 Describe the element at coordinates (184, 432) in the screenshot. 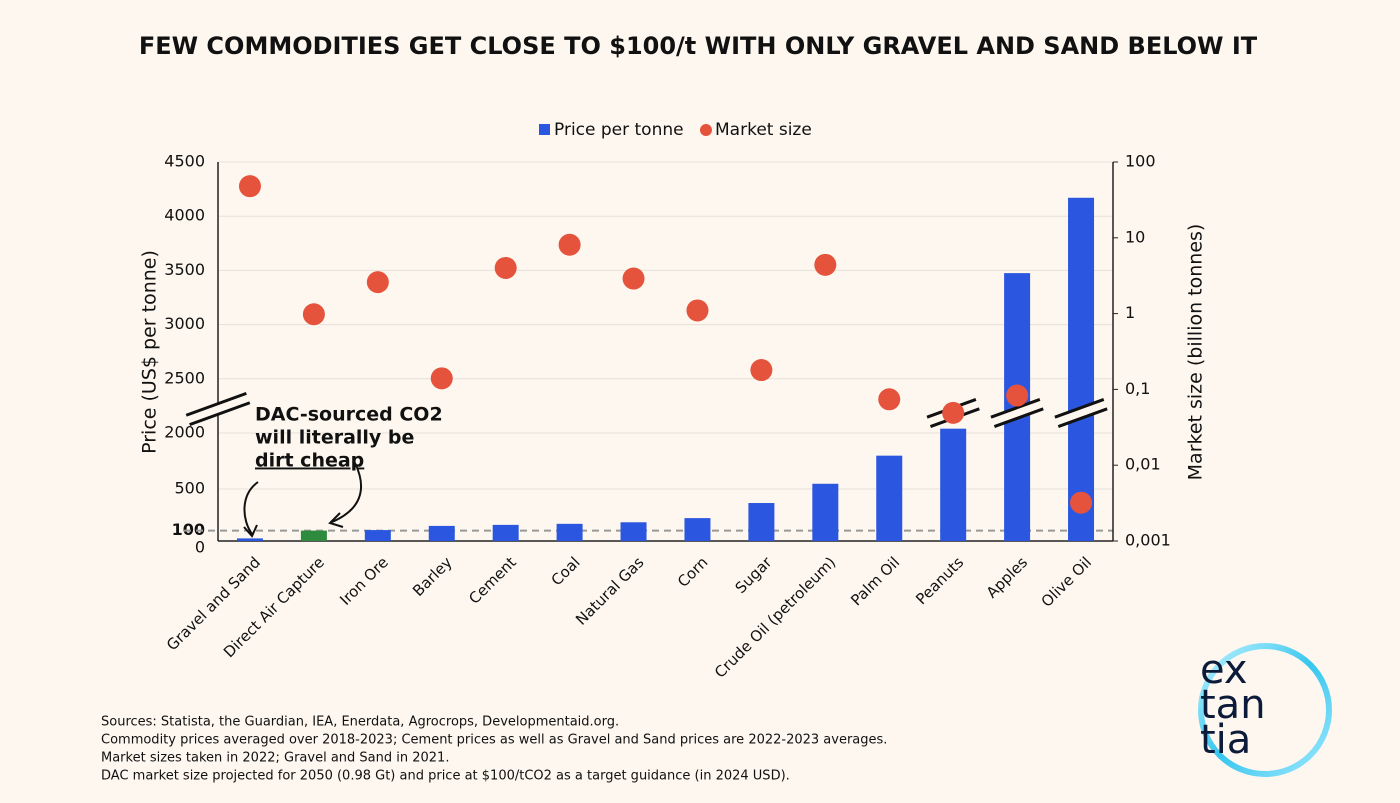

I see `y-tick-label: 2000` at that location.